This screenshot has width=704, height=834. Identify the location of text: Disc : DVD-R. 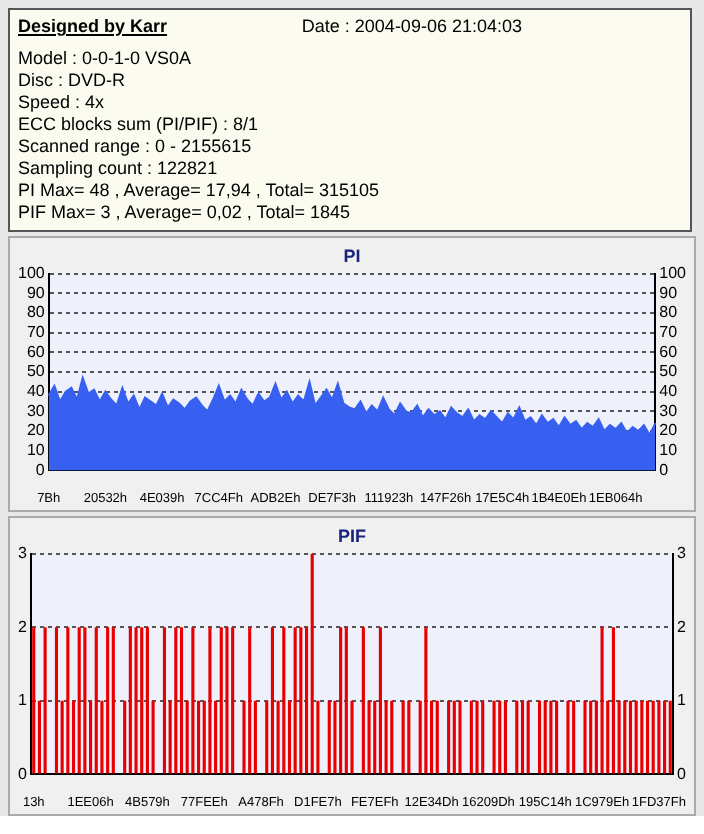
(72, 81).